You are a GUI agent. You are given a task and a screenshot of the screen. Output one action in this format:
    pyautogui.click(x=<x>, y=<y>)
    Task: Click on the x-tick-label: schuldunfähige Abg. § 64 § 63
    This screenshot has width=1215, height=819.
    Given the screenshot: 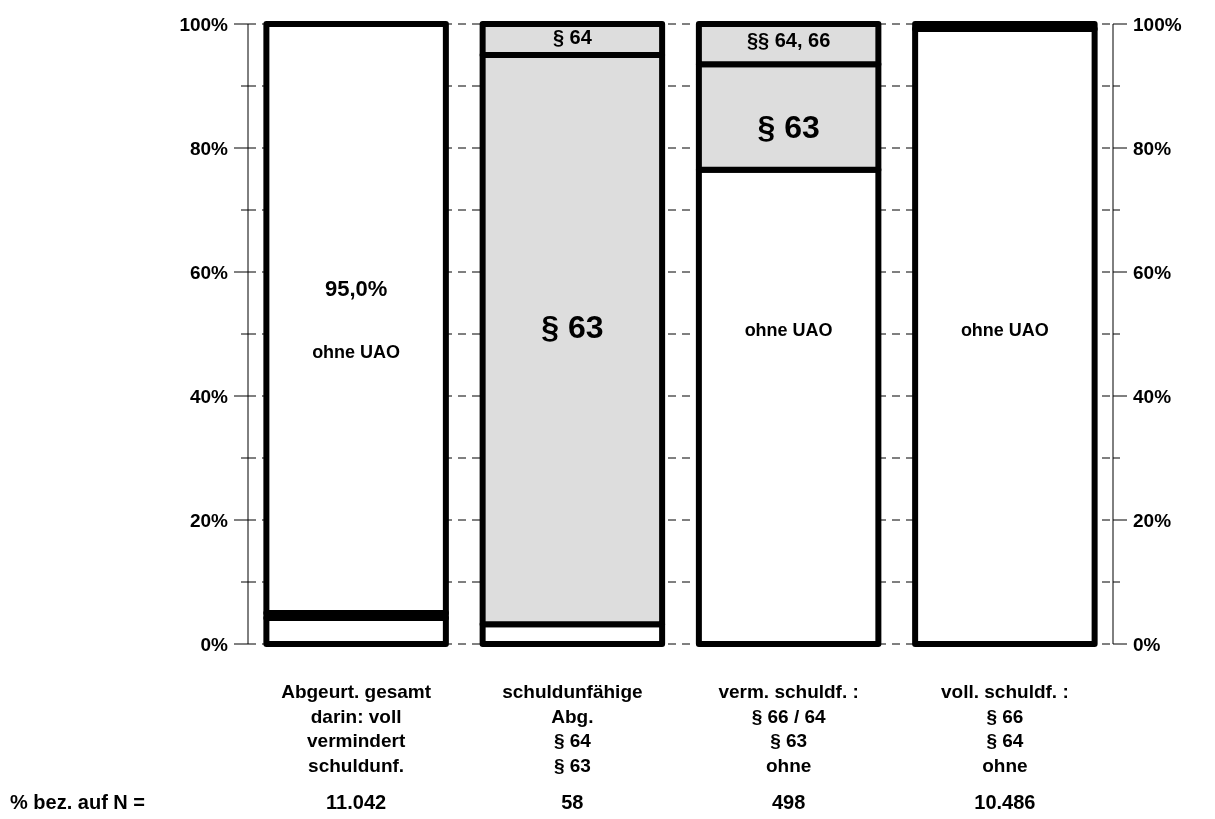 What is the action you would take?
    pyautogui.click(x=572, y=728)
    